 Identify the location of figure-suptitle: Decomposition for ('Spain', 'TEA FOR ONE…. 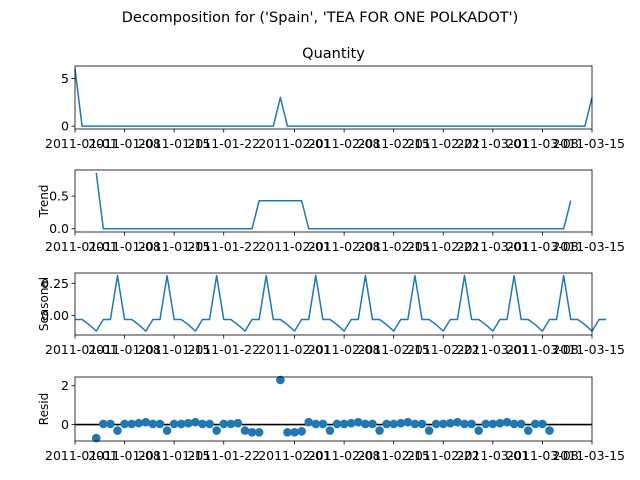
(320, 18).